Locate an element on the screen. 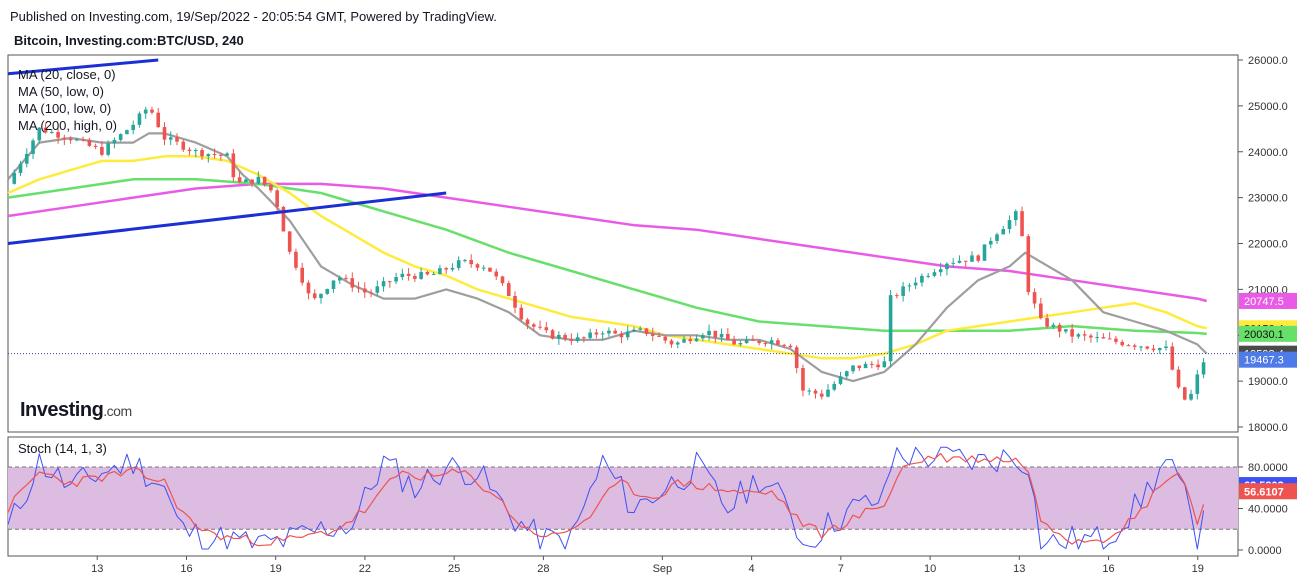 The height and width of the screenshot is (580, 1299). legend-ma200: MA (200, high, 0) is located at coordinates (67, 125).